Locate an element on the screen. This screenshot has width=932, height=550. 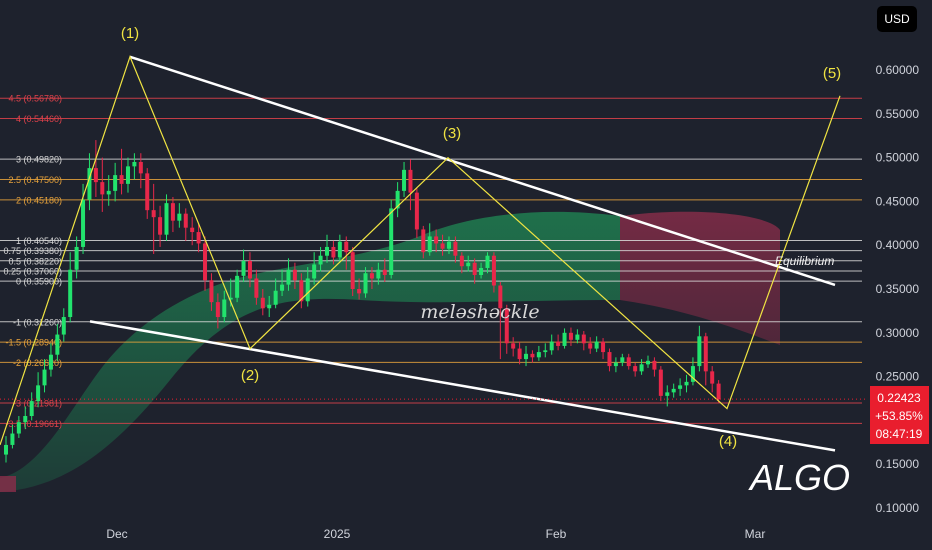
price-tick-label: 0.35000 is located at coordinates (898, 289).